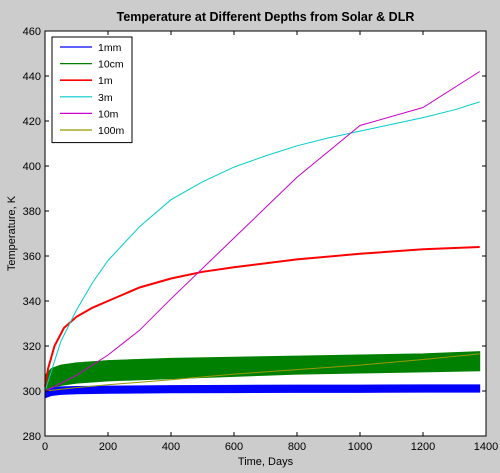 The width and height of the screenshot is (500, 473). What do you see at coordinates (105, 81) in the screenshot?
I see `legend-label: 1m` at bounding box center [105, 81].